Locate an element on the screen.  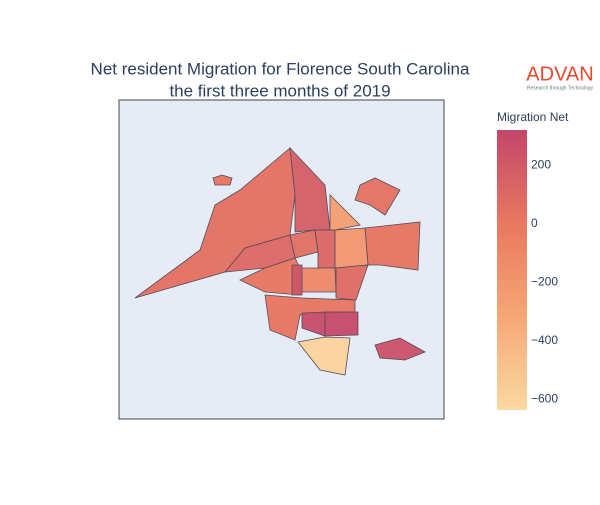
colorbar-title: Migration Net is located at coordinates (533, 117).